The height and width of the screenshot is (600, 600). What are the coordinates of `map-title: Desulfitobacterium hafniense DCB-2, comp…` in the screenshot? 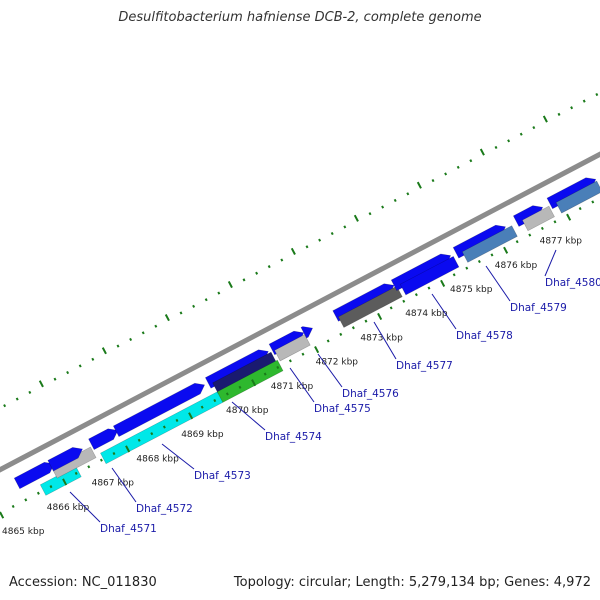 It's located at (300, 17).